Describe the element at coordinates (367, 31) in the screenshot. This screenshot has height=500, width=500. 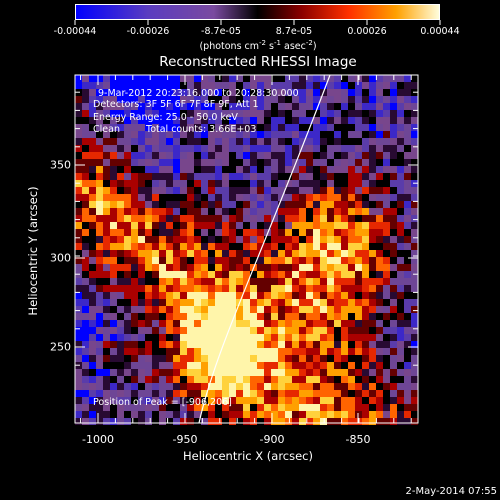
I see `colorbar-tick-label: 0.00026` at that location.